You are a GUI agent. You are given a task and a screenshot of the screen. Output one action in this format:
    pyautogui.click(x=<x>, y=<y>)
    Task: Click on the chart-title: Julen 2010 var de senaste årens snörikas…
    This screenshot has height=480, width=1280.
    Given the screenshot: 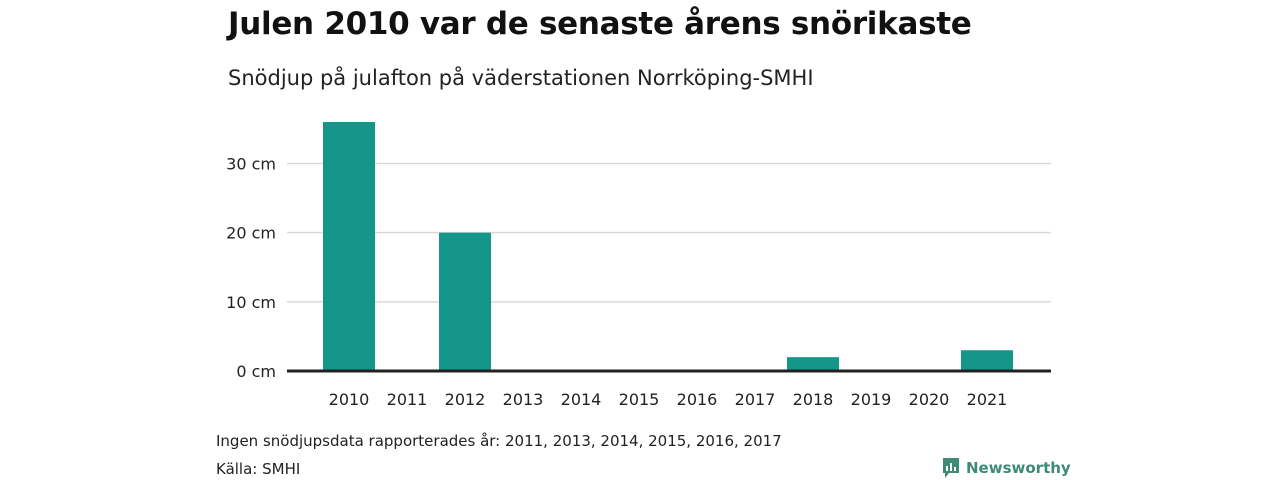 What is the action you would take?
    pyautogui.click(x=600, y=24)
    